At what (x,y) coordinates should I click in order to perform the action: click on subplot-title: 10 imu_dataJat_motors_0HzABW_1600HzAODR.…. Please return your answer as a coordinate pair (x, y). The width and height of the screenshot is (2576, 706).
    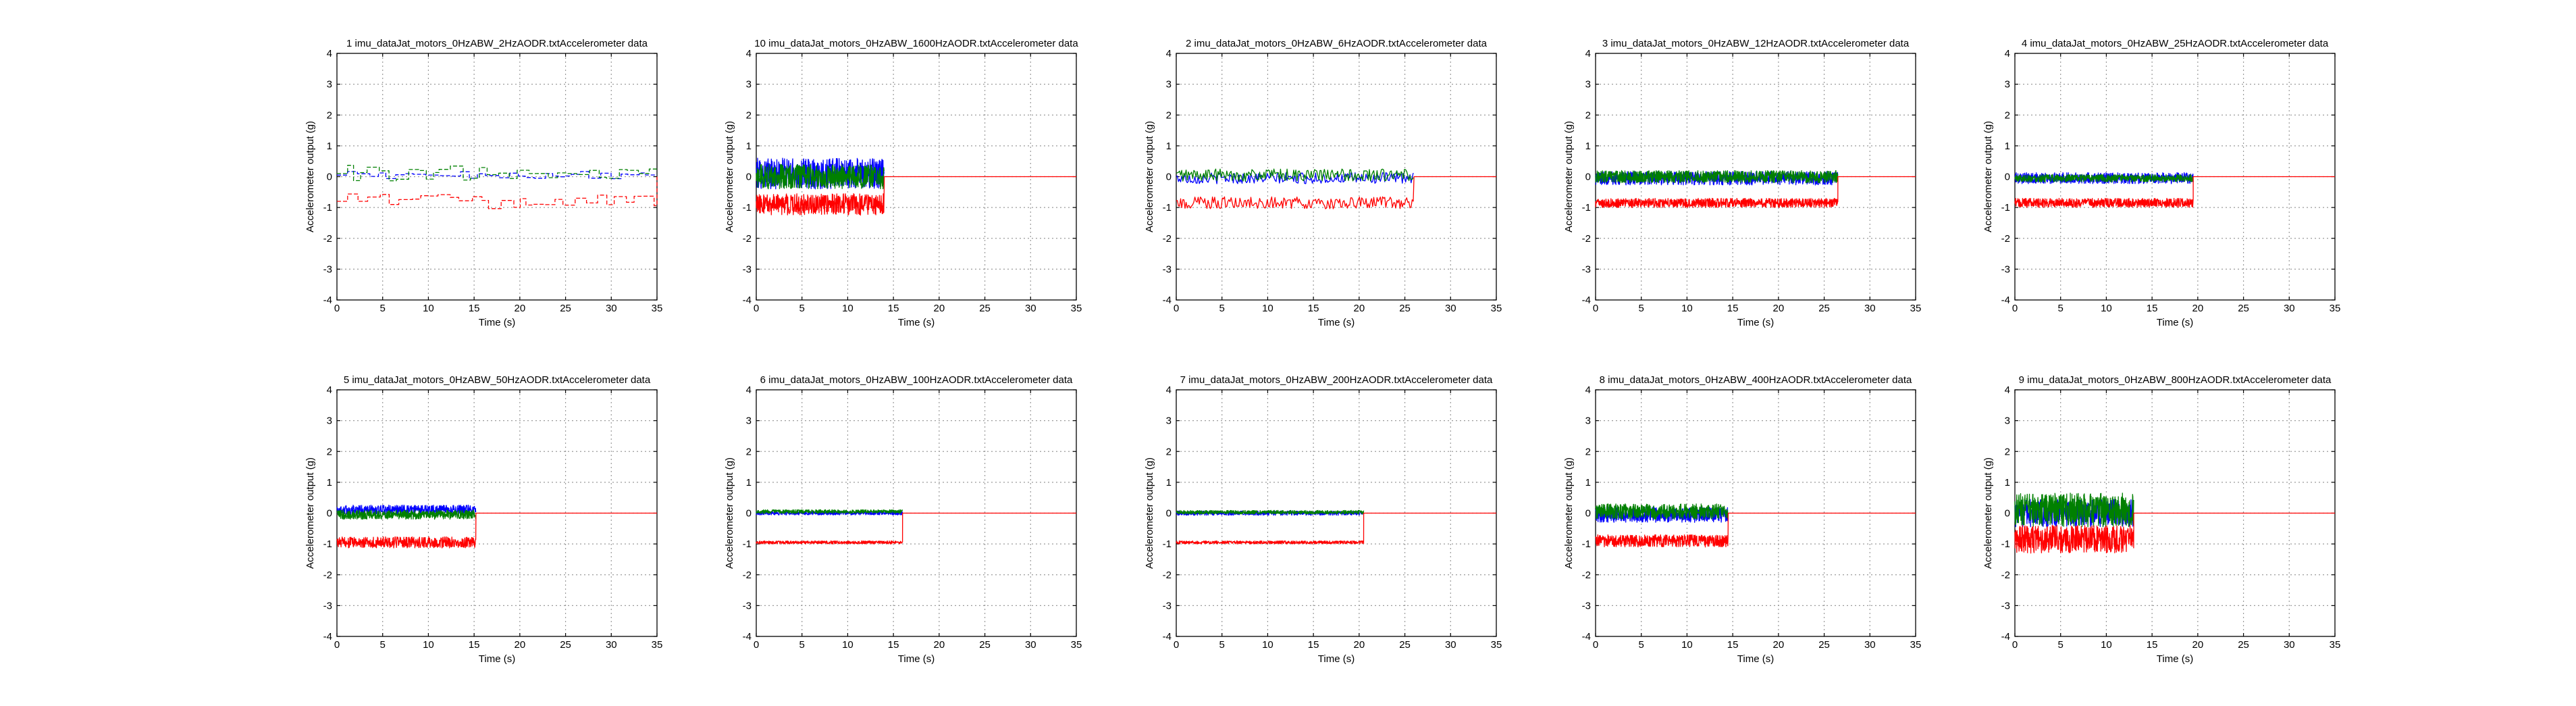
    Looking at the image, I should click on (916, 43).